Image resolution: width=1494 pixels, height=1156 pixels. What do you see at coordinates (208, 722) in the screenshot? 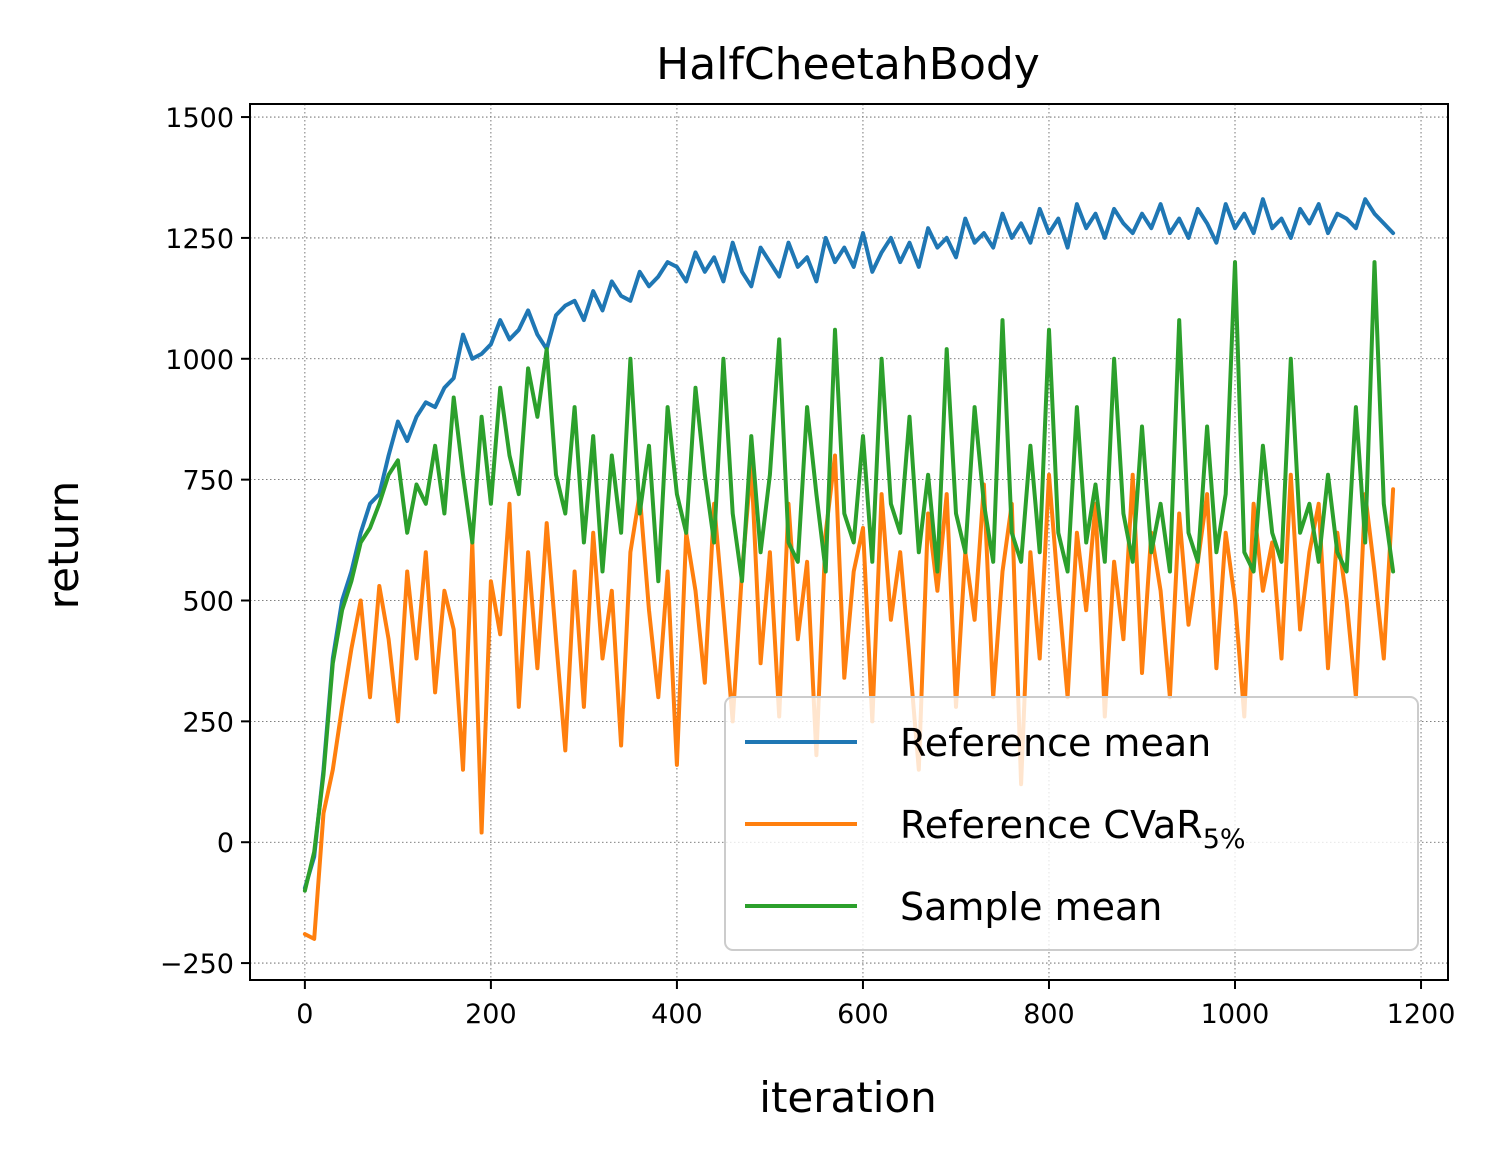
I see `y-tick-label: 250` at bounding box center [208, 722].